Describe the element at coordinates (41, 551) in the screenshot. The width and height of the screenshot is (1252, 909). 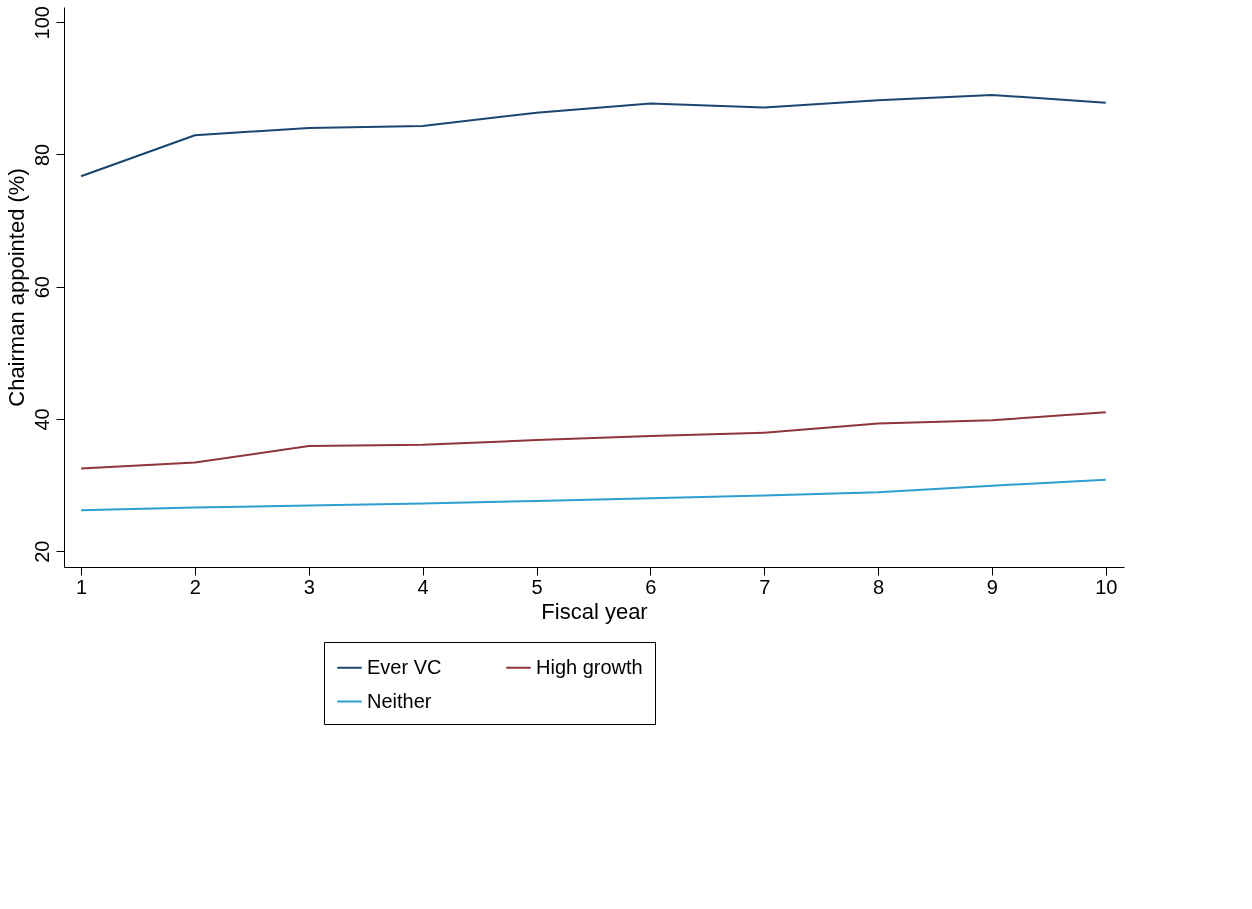
I see `y-tick-label: 20` at that location.